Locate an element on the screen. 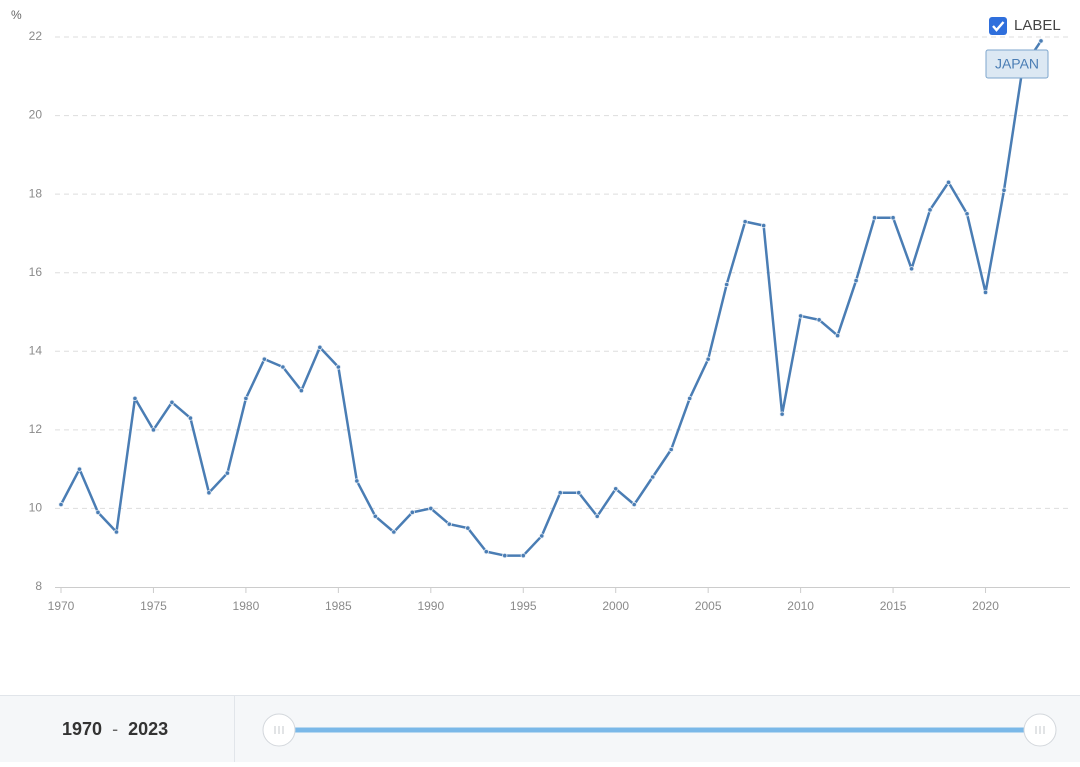  y-tick-label: 18 is located at coordinates (36, 193).